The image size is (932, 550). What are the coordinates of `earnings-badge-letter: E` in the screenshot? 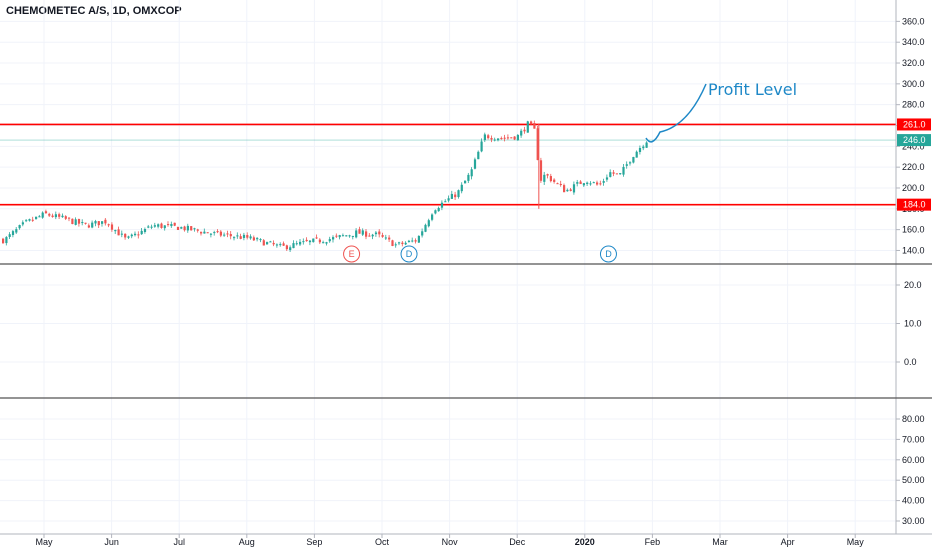 It's located at (352, 254).